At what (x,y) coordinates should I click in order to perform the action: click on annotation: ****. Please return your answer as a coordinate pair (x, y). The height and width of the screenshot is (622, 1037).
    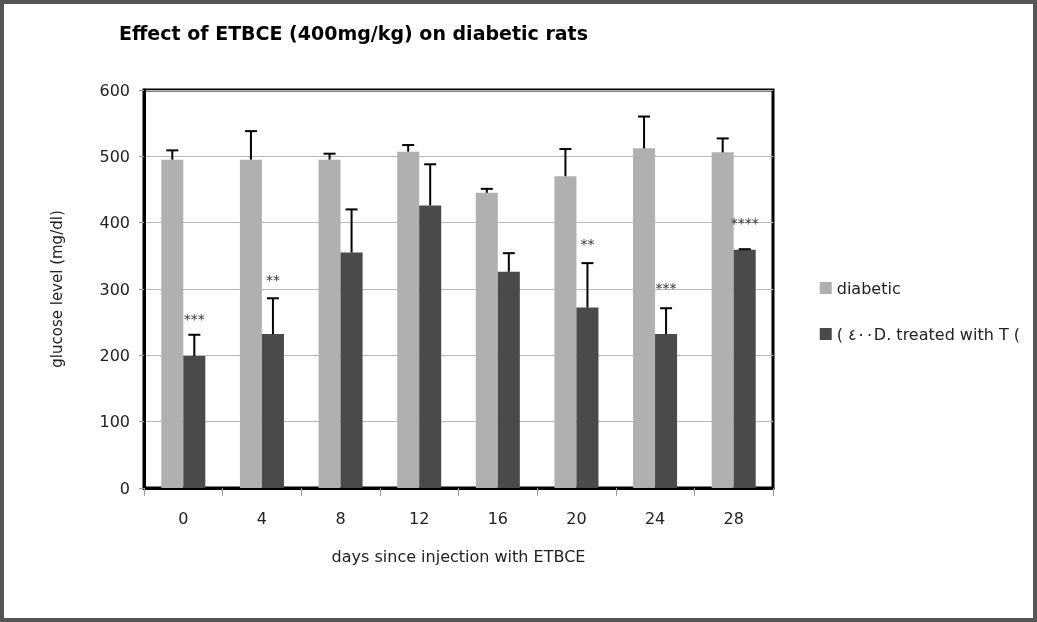
    Looking at the image, I should click on (744, 222).